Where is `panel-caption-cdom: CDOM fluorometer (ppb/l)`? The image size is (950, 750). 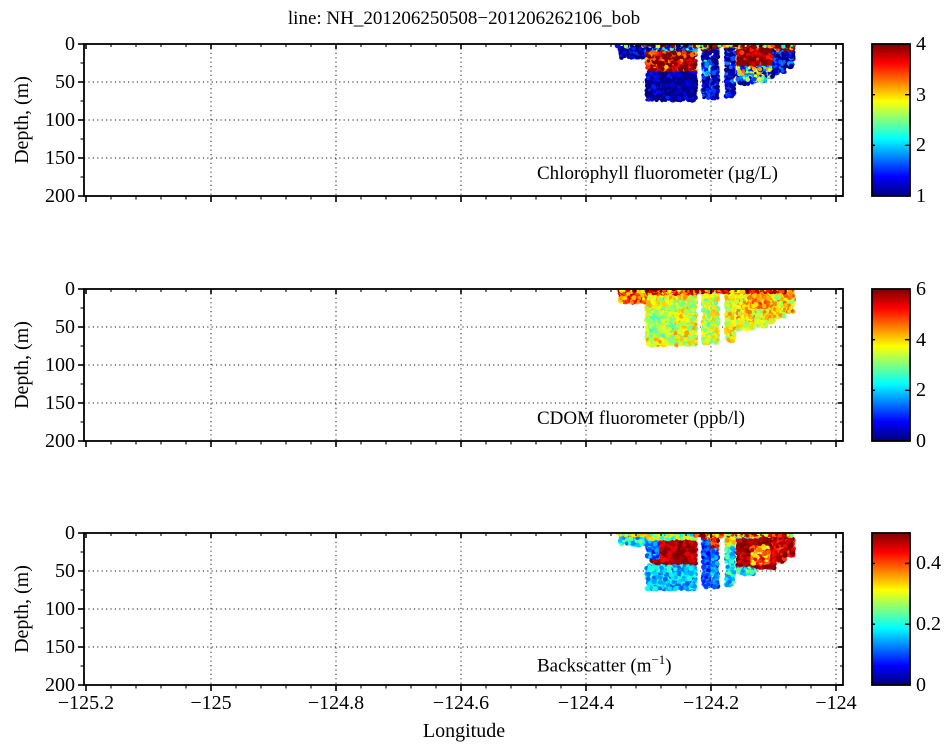 panel-caption-cdom: CDOM fluorometer (ppb/l) is located at coordinates (641, 419).